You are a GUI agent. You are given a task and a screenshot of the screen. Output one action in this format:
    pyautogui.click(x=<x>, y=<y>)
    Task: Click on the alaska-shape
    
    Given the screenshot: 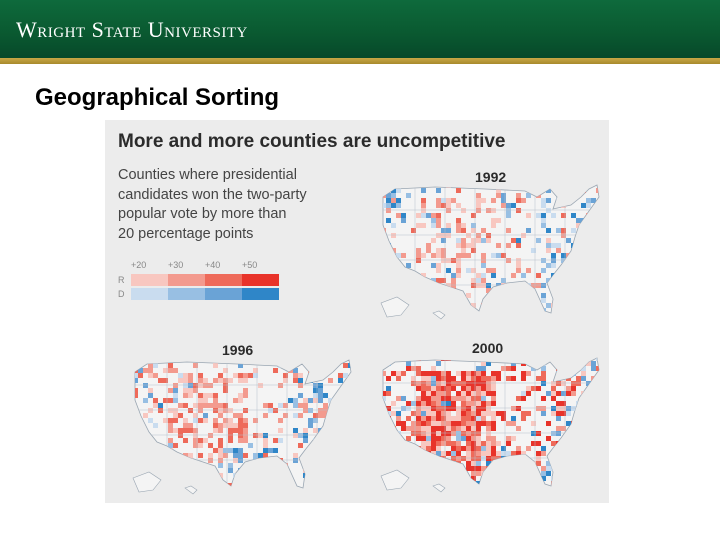 What is the action you would take?
    pyautogui.click(x=395, y=480)
    